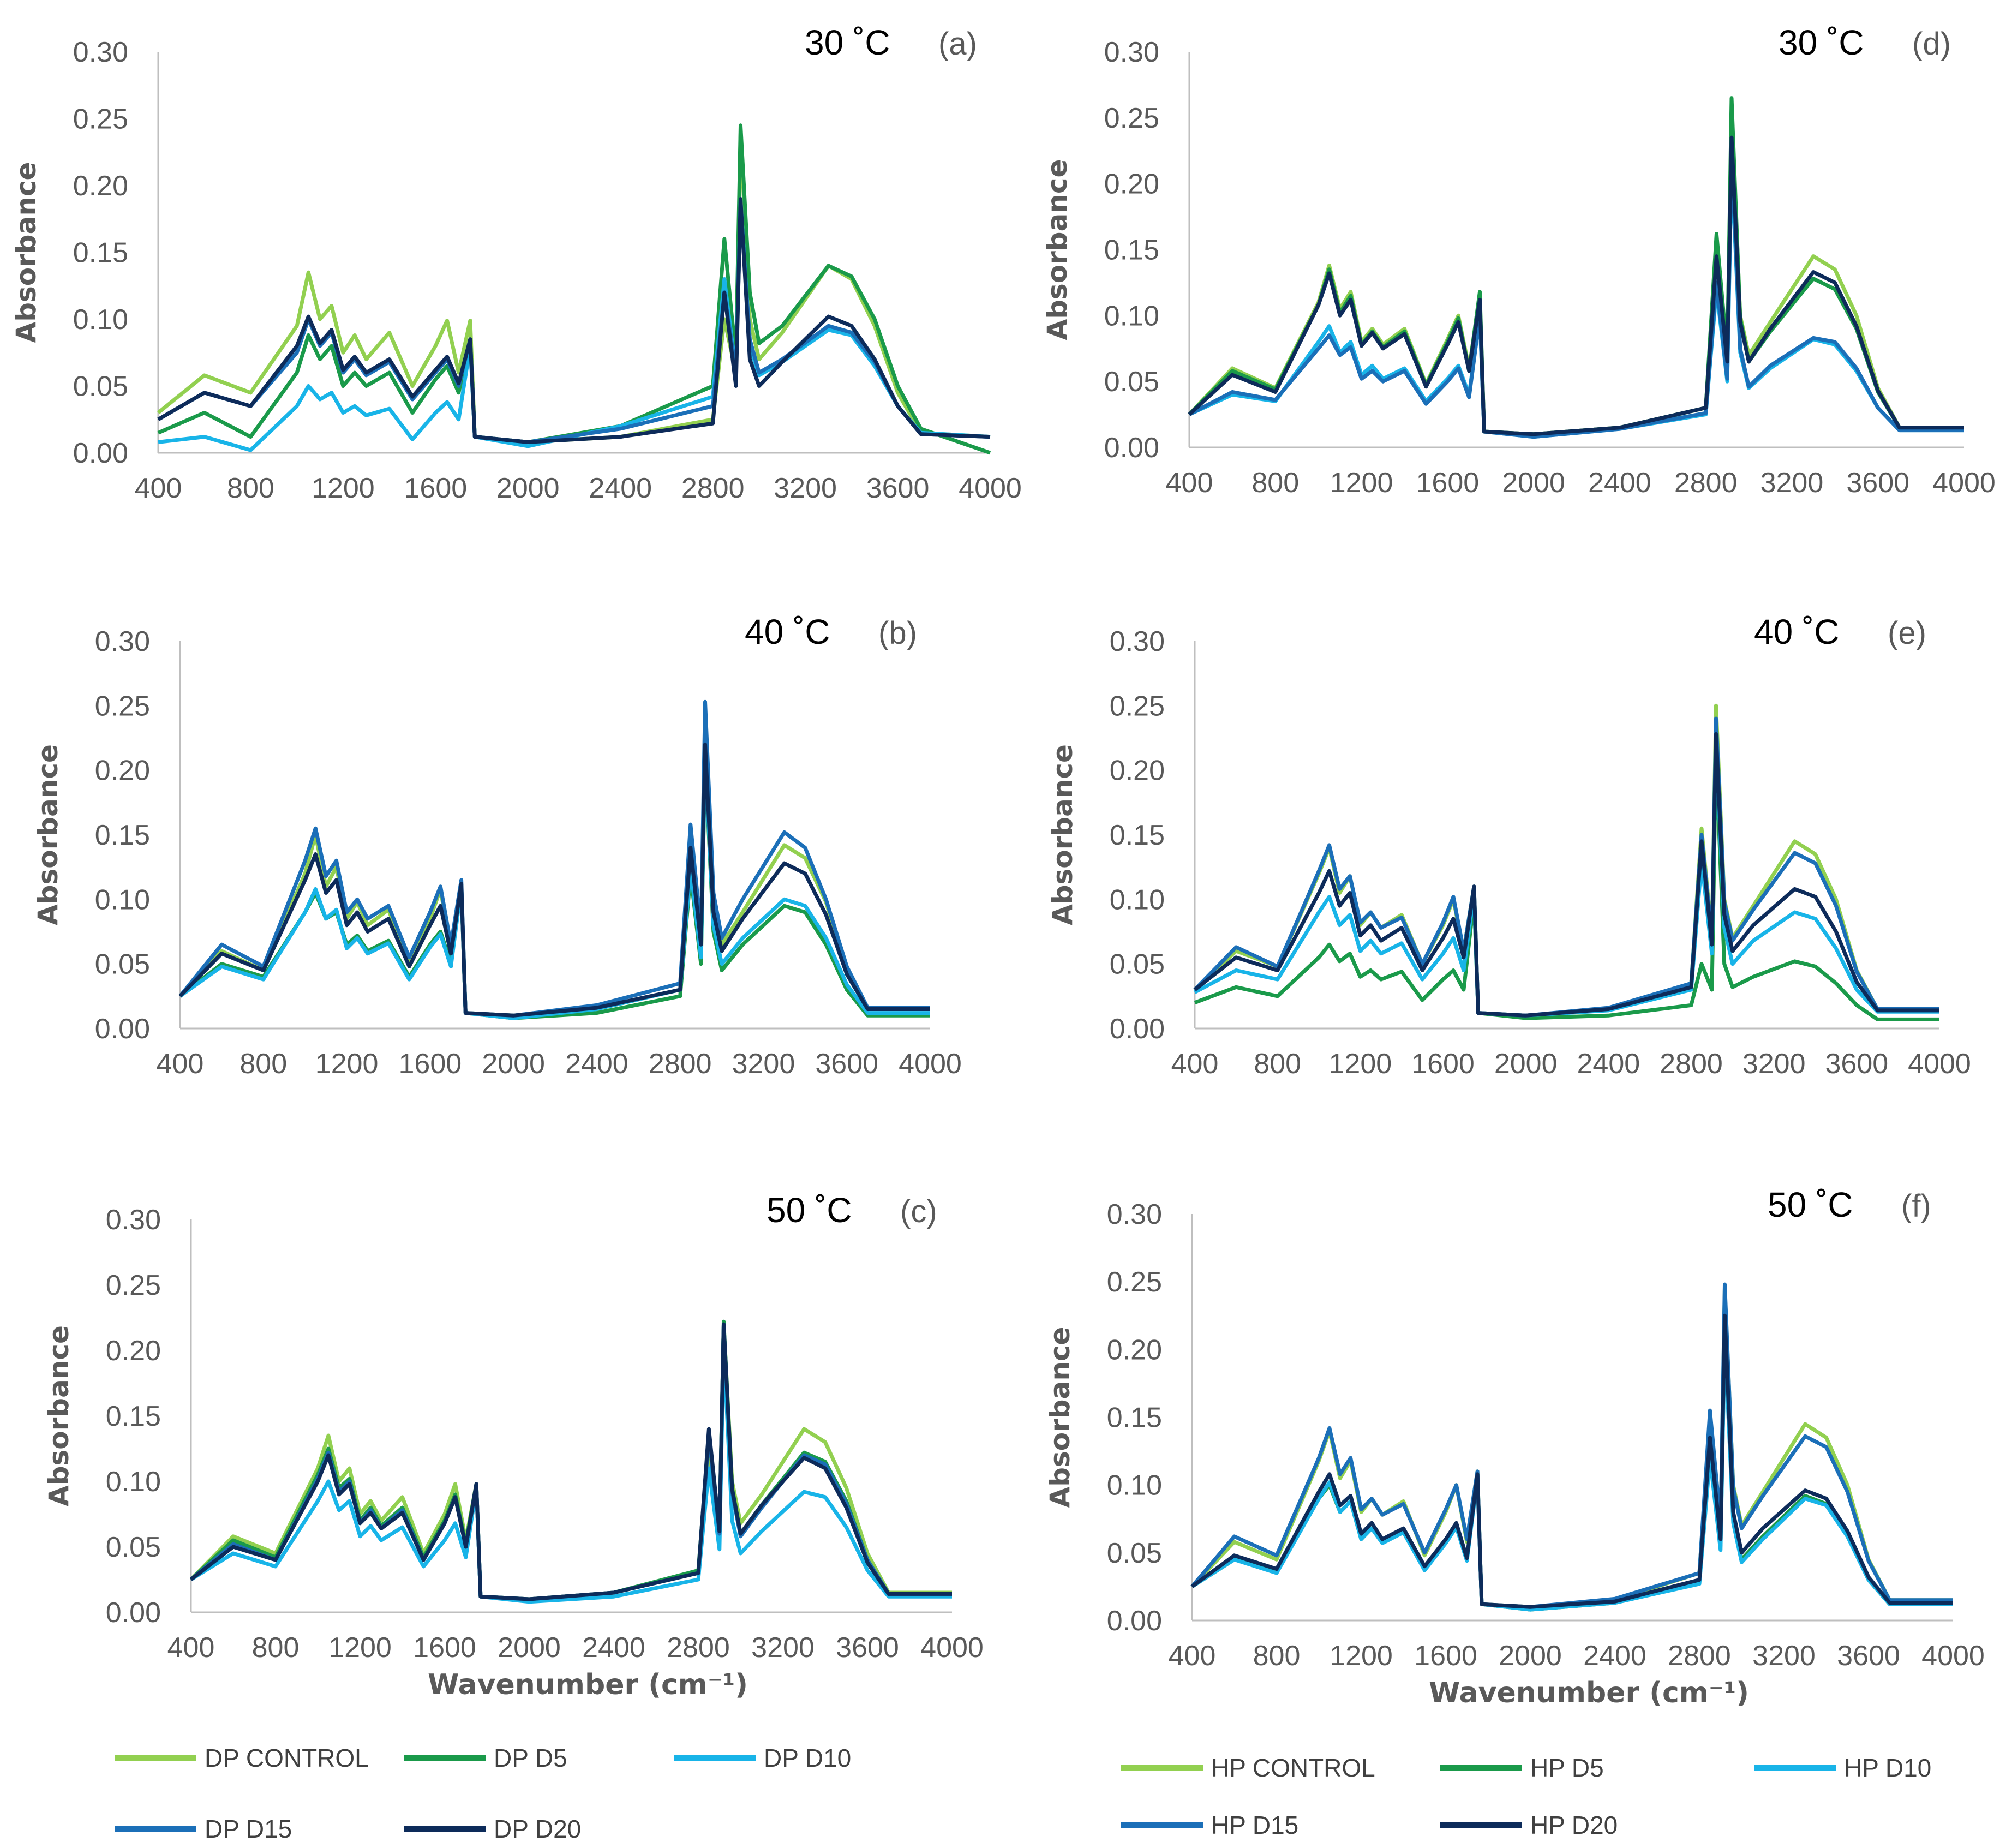 The image size is (2012, 1848). Describe the element at coordinates (957, 44) in the screenshot. I see `panel-letter: (a)` at that location.